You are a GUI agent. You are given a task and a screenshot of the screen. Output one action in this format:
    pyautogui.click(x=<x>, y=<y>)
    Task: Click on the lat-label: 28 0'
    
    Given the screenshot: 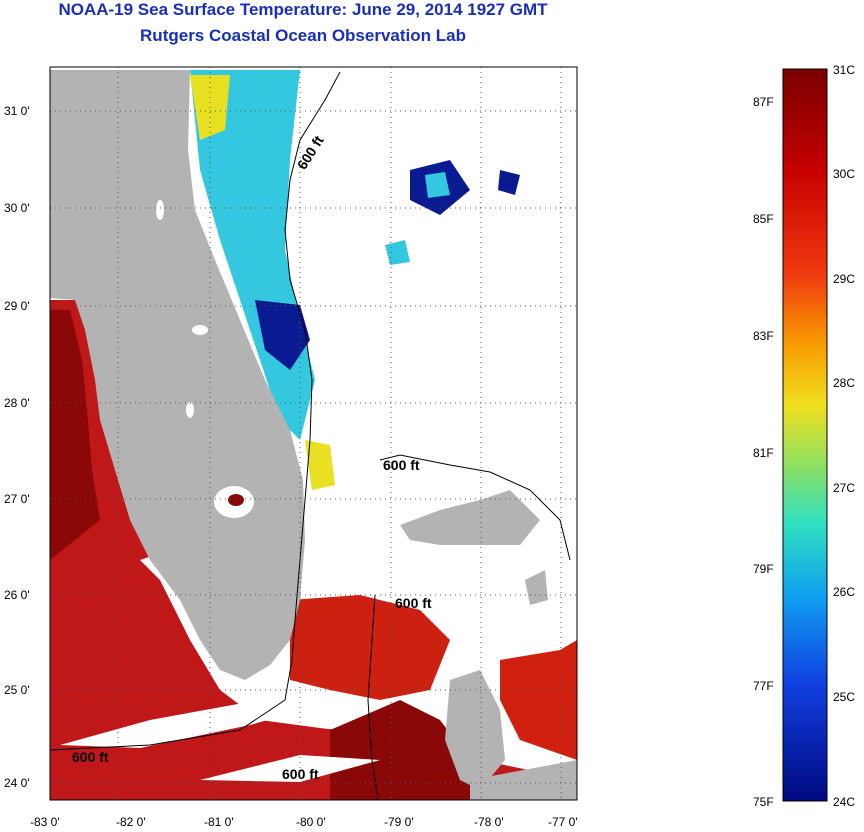 What is the action you would take?
    pyautogui.click(x=17, y=403)
    